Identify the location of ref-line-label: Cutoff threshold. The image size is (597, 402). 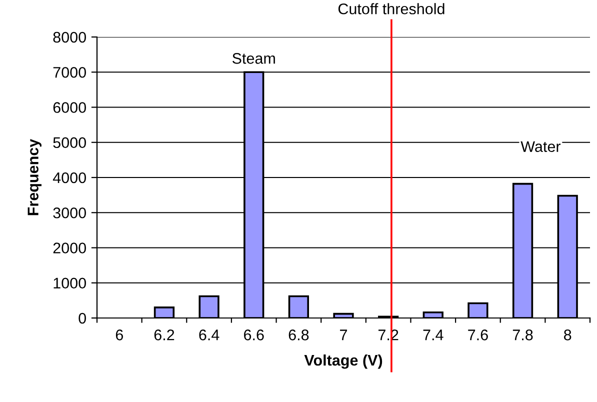
(391, 8).